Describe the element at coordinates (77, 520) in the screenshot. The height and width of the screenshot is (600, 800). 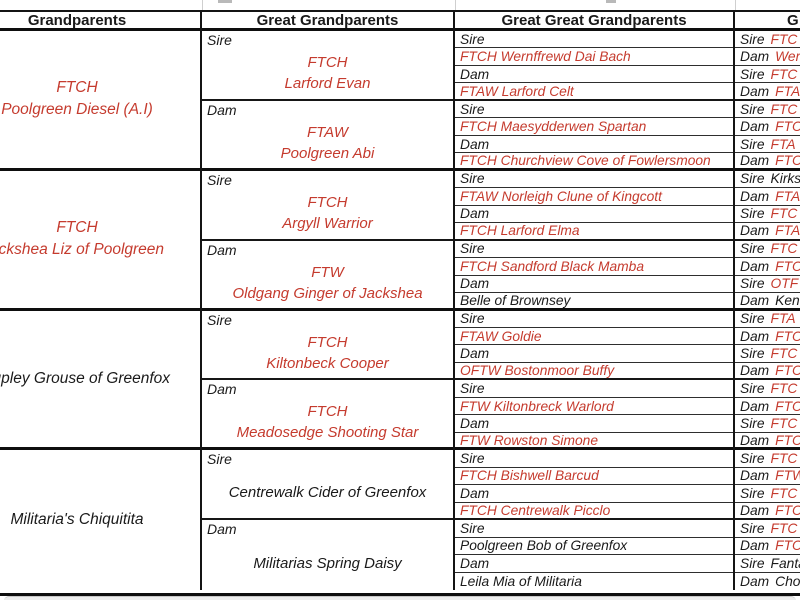
I see `ancestor-name: Militaria's Chiquitita` at that location.